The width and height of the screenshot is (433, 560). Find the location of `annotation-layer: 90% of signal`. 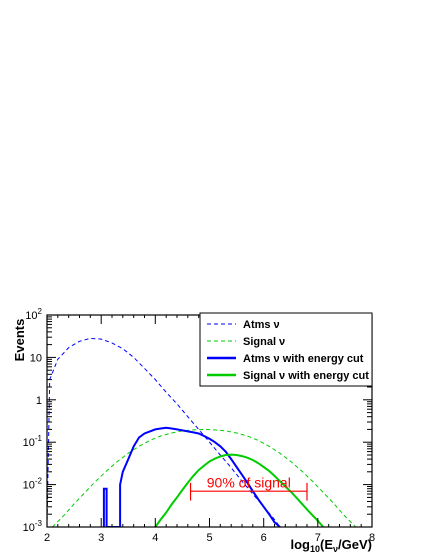

annotation-layer: 90% of signal is located at coordinates (248, 488).